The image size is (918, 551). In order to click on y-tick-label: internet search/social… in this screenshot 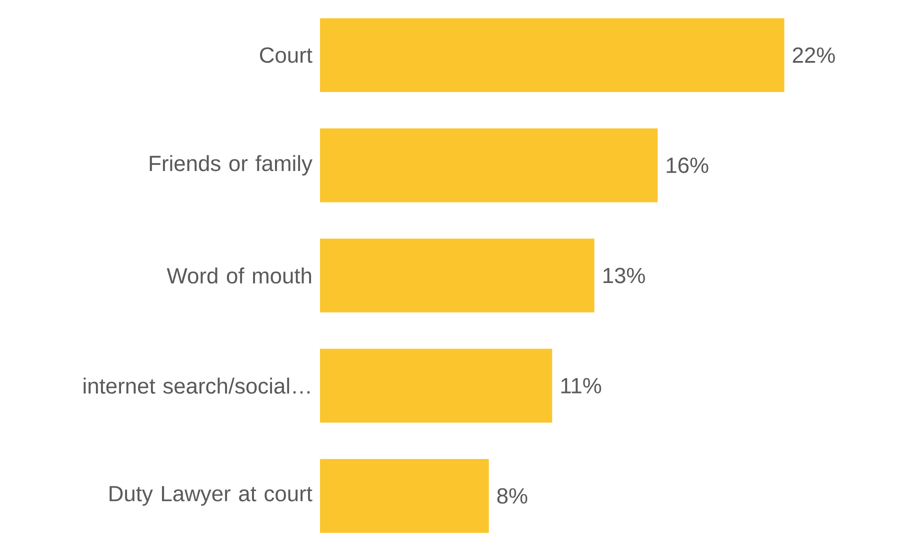, I will do `click(197, 386)`.